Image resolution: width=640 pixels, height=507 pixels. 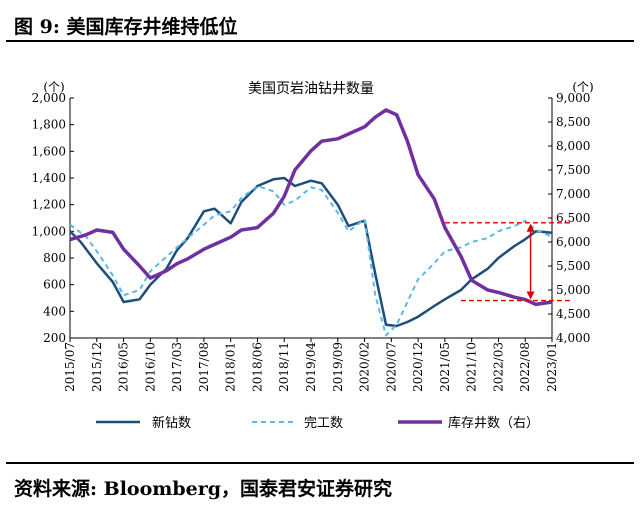 I want to click on y-right-tick-label: 7,000, so click(x=573, y=194).